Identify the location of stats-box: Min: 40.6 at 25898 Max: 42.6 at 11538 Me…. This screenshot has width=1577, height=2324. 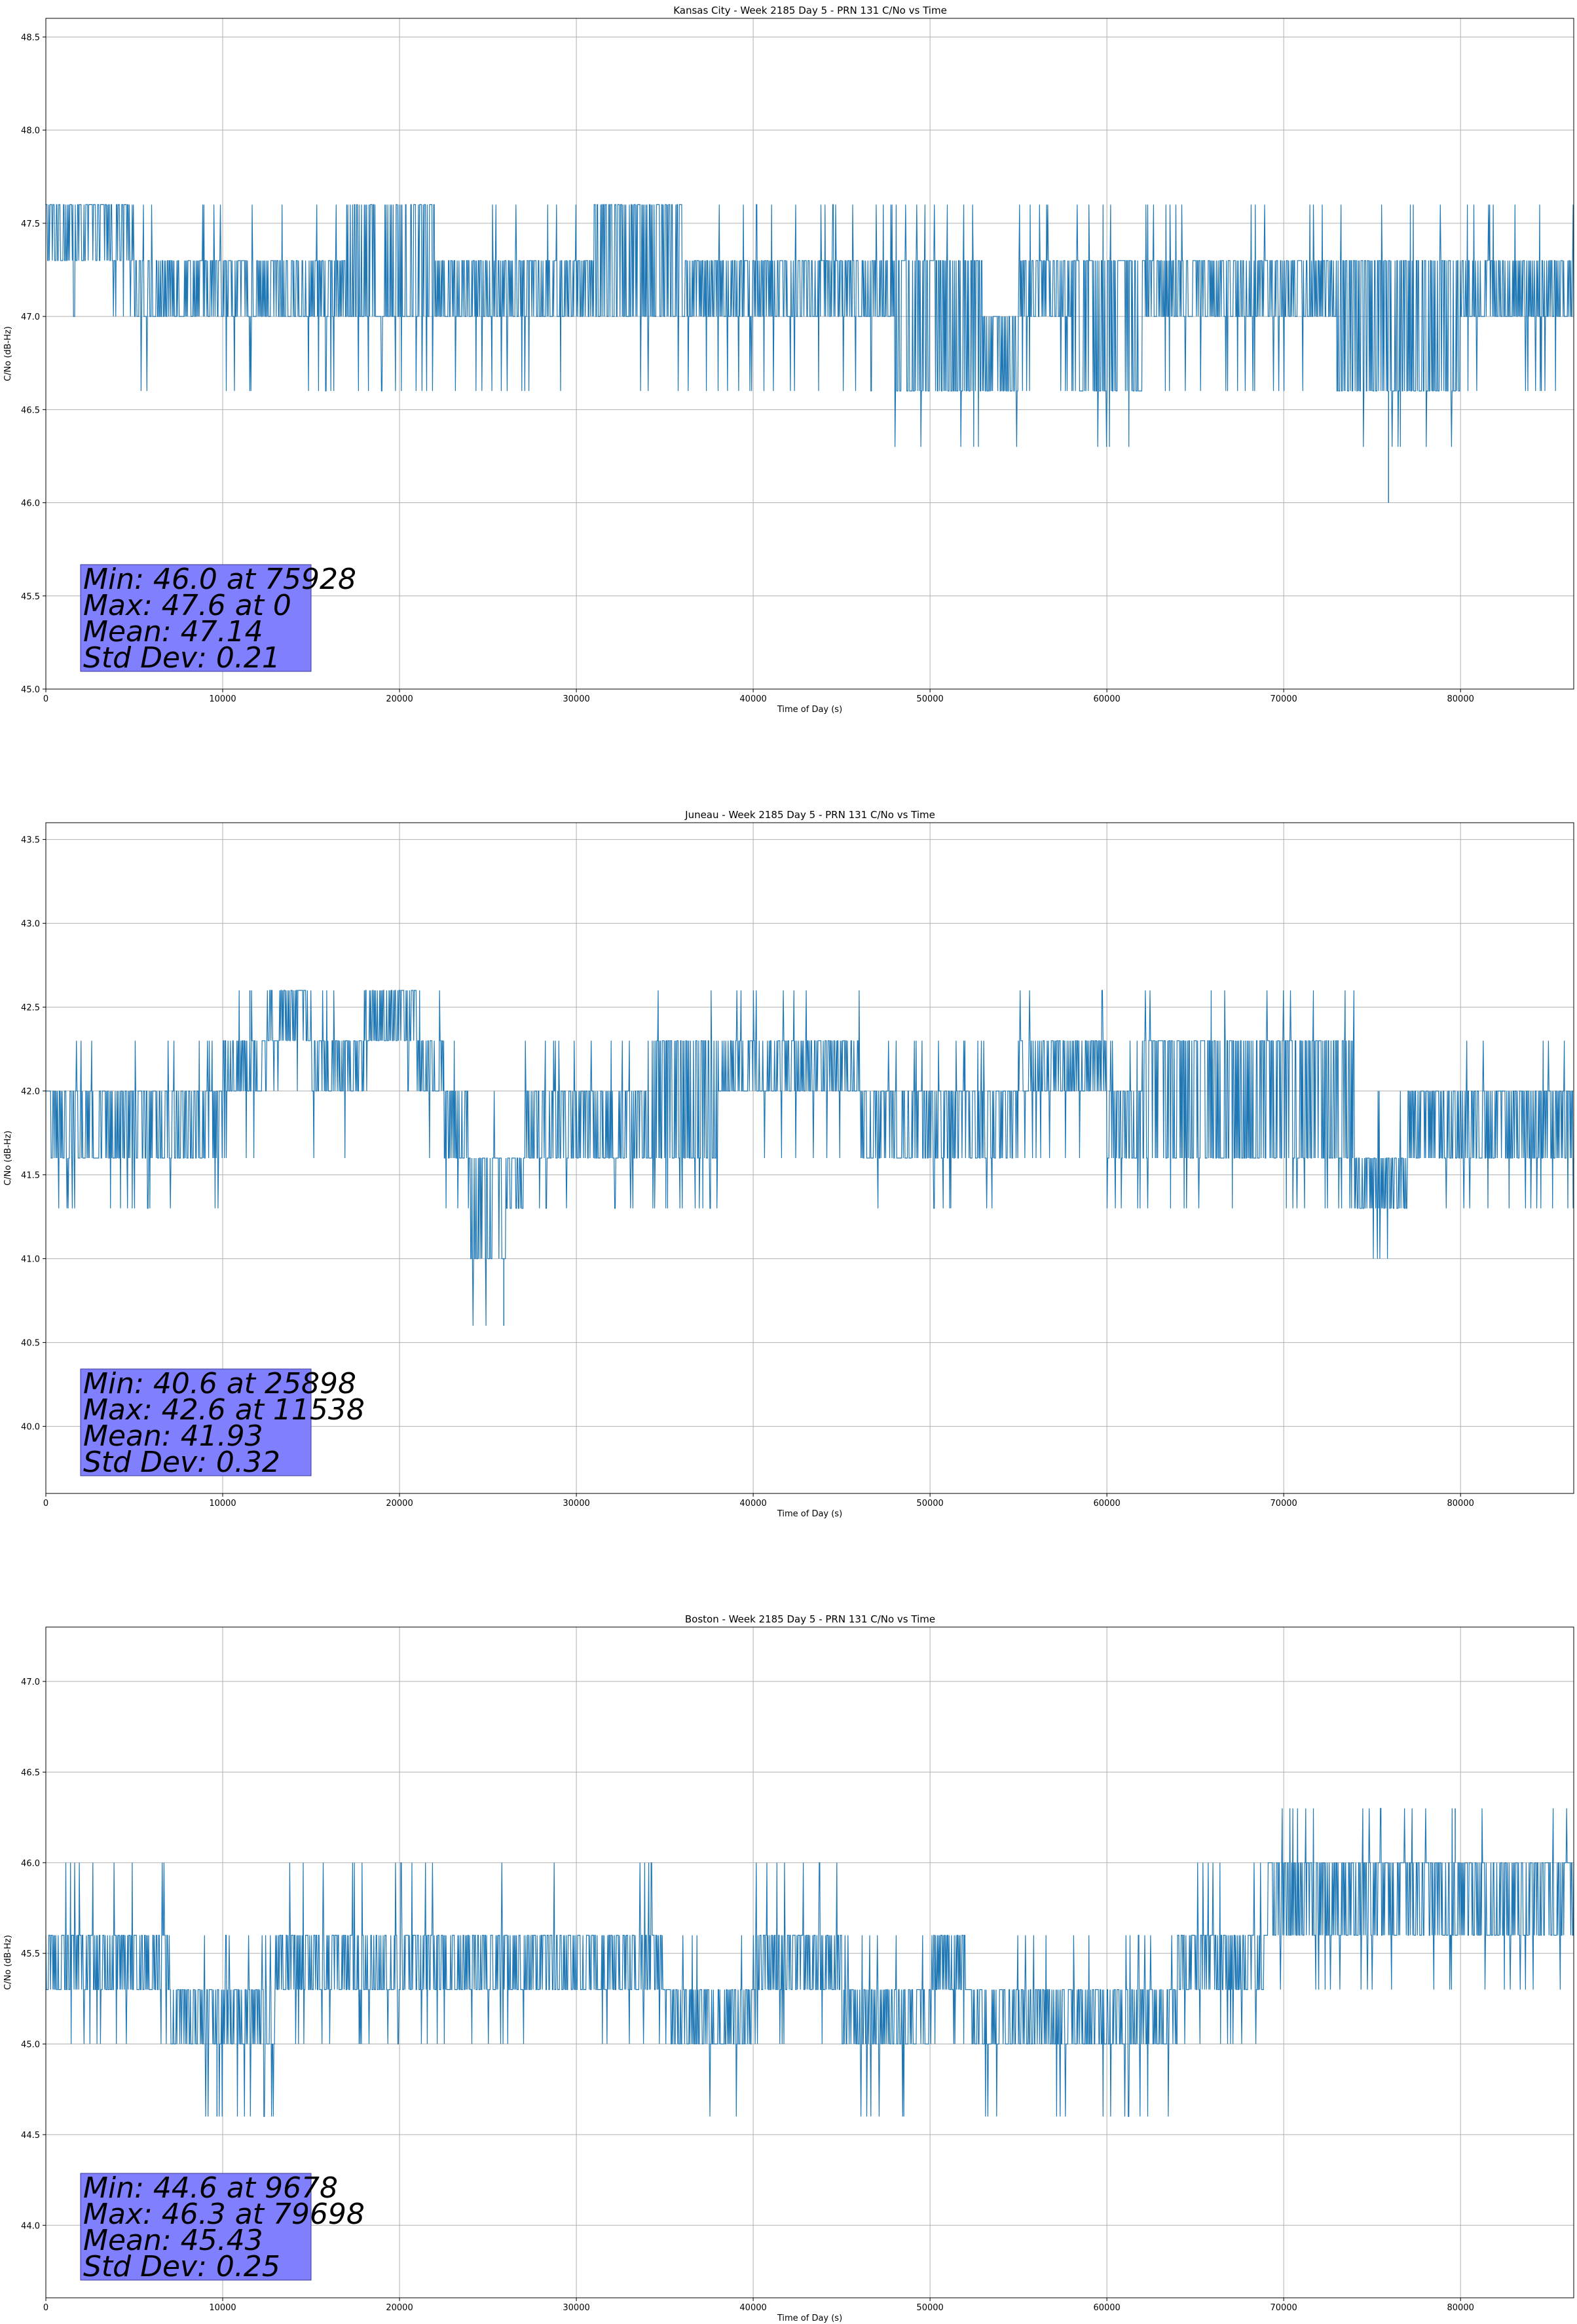
(222, 1423).